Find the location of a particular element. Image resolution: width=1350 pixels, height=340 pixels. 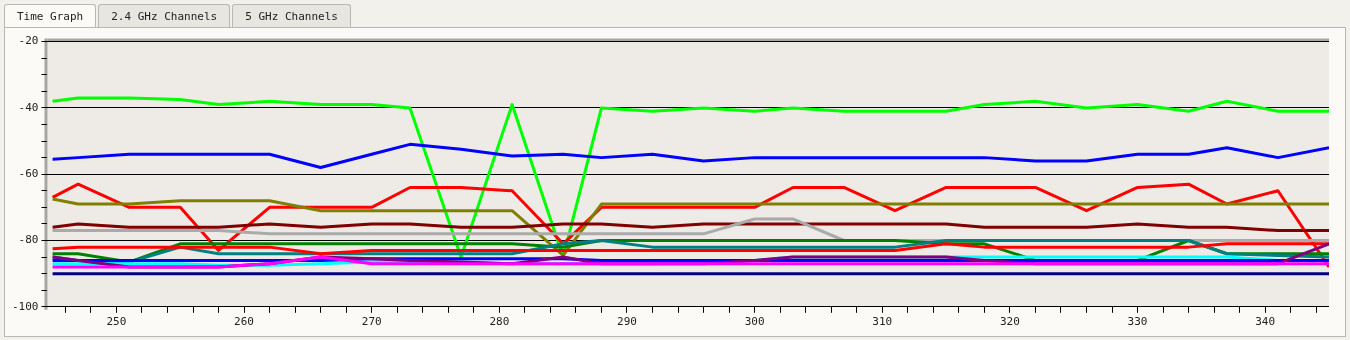

x-tick-label: 250 is located at coordinates (116, 322).